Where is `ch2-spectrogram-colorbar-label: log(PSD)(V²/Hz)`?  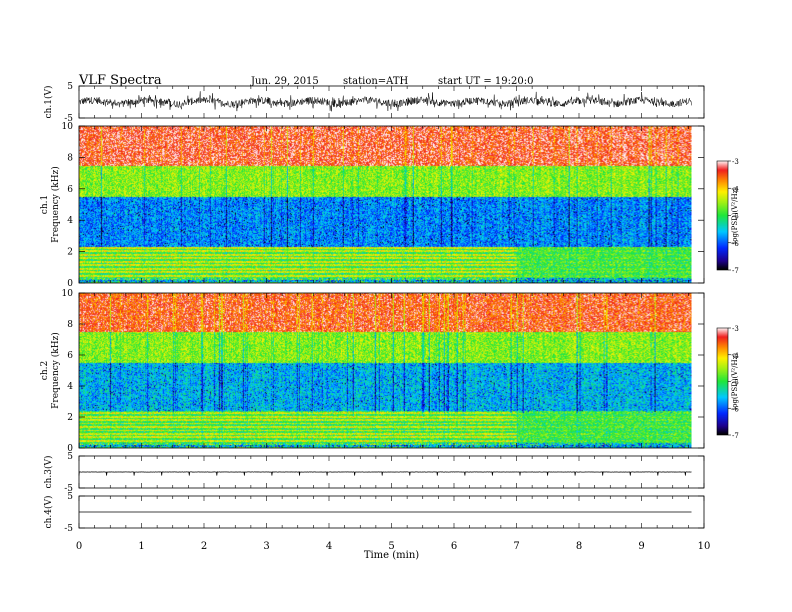
ch2-spectrogram-colorbar-label: log(PSD)(V²/Hz) is located at coordinates (735, 381).